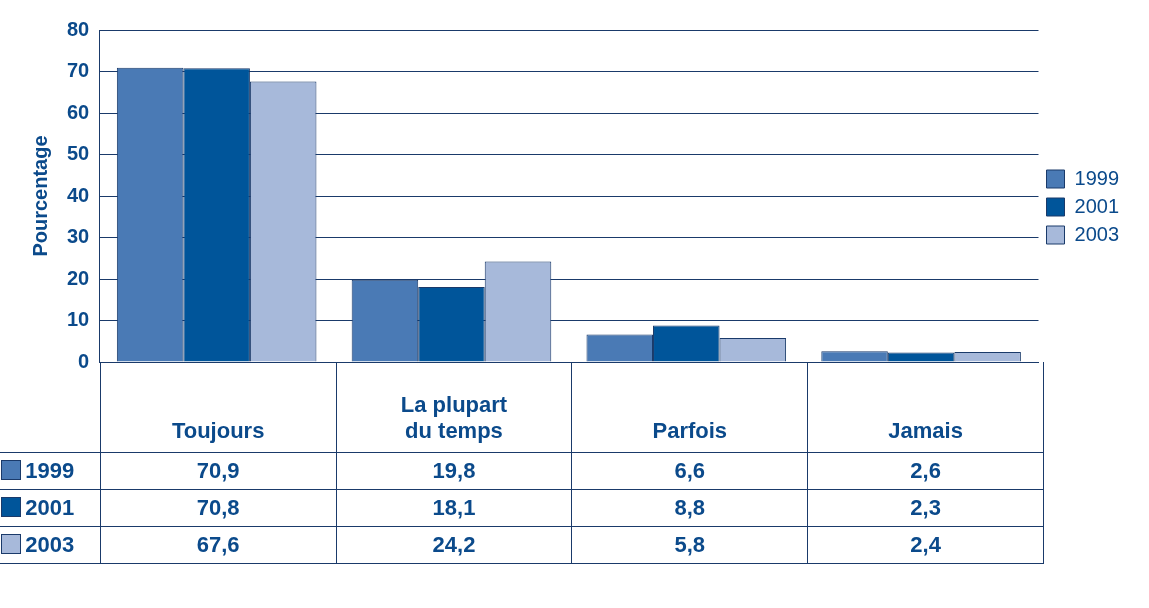  What do you see at coordinates (925, 545) in the screenshot?
I see `data-label: 2,4` at bounding box center [925, 545].